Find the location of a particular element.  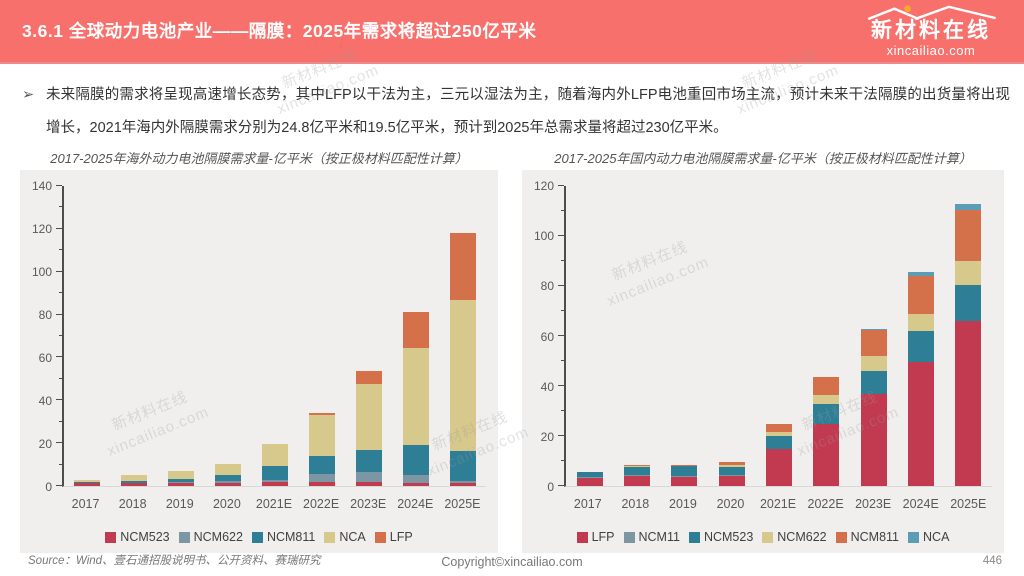

bar-column-2022E is located at coordinates (826, 336).